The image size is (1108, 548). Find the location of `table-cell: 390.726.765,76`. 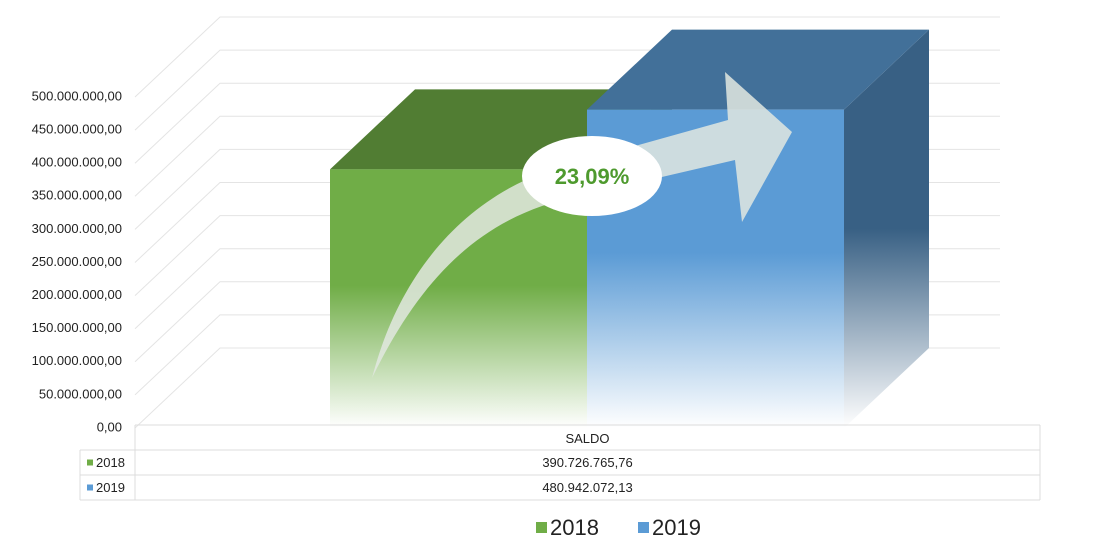

table-cell: 390.726.765,76 is located at coordinates (587, 462).